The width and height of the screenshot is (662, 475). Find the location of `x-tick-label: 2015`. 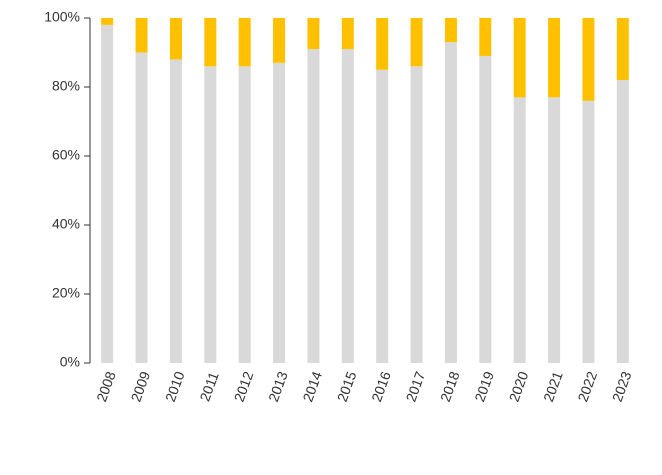

x-tick-label: 2015 is located at coordinates (347, 386).